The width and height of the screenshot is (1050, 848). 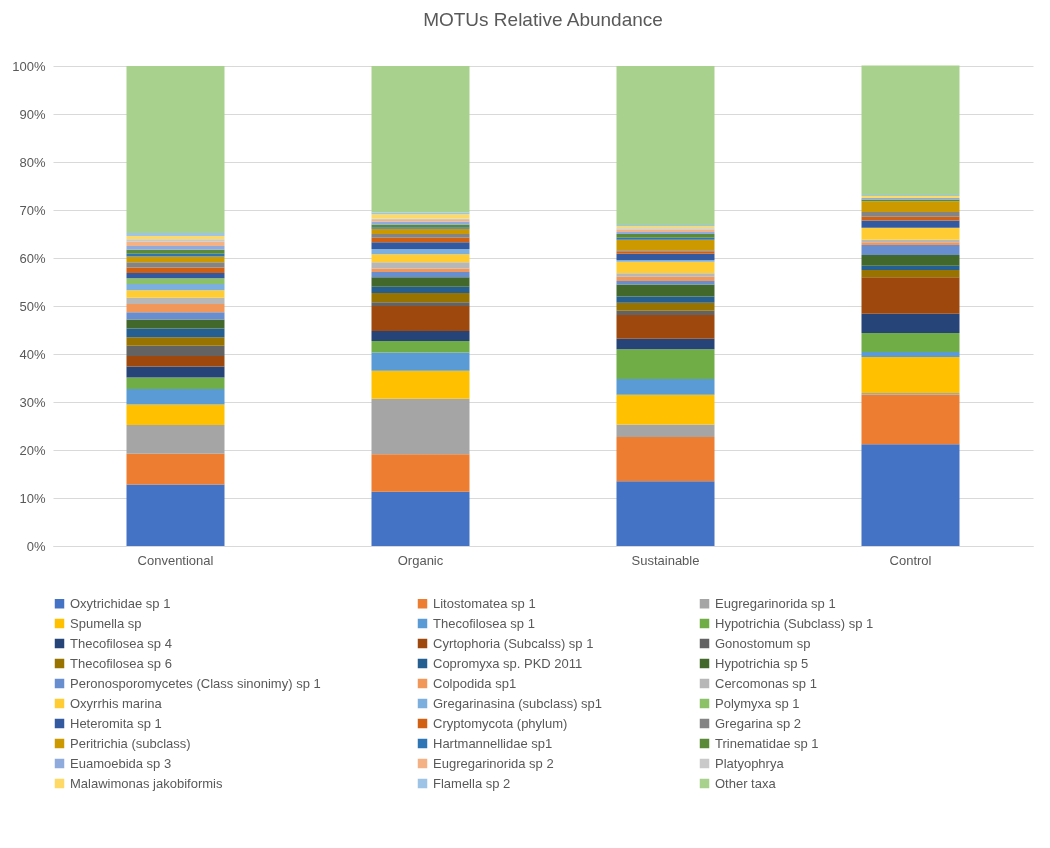 I want to click on legend-label: Flamella sp 2, so click(x=472, y=783).